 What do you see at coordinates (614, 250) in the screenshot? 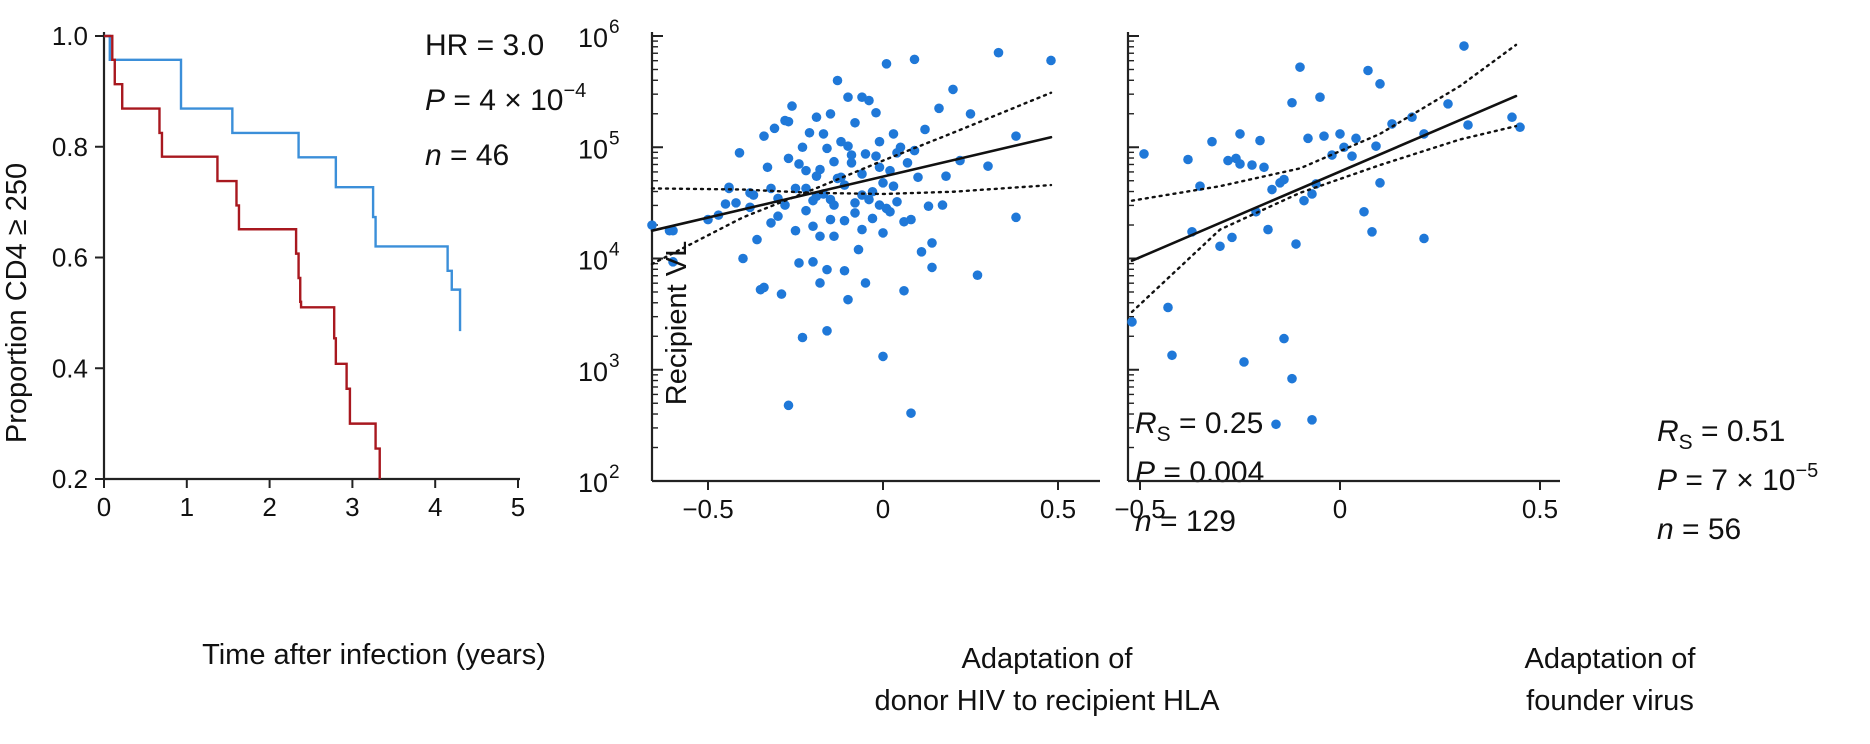
I see `donor-y-tick-exponent: 4` at bounding box center [614, 250].